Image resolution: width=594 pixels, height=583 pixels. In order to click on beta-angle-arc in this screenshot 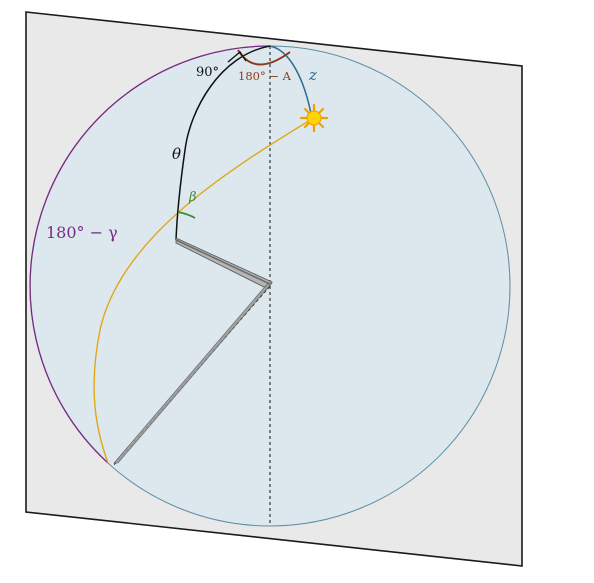, I will do `click(186, 215)`.